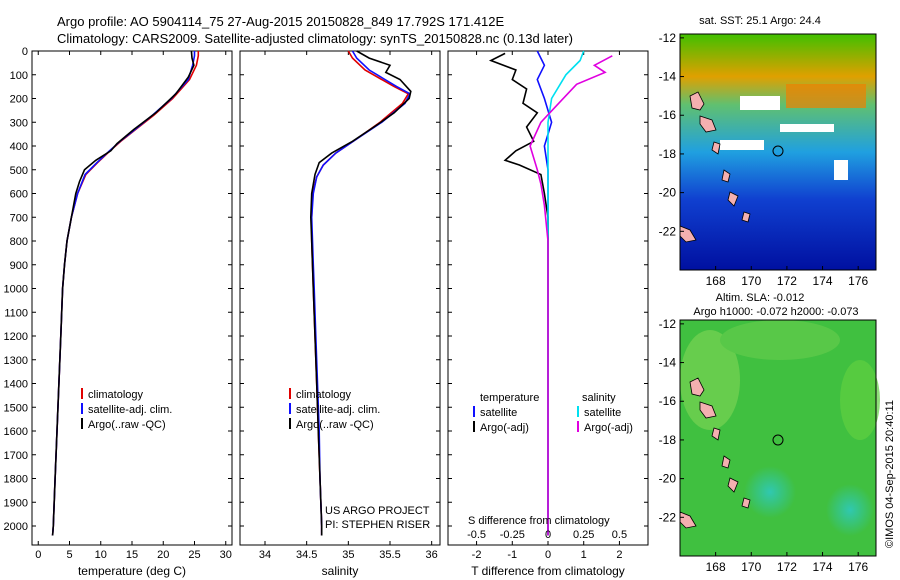  Describe the element at coordinates (715, 453) in the screenshot. I see `sla-land` at that location.